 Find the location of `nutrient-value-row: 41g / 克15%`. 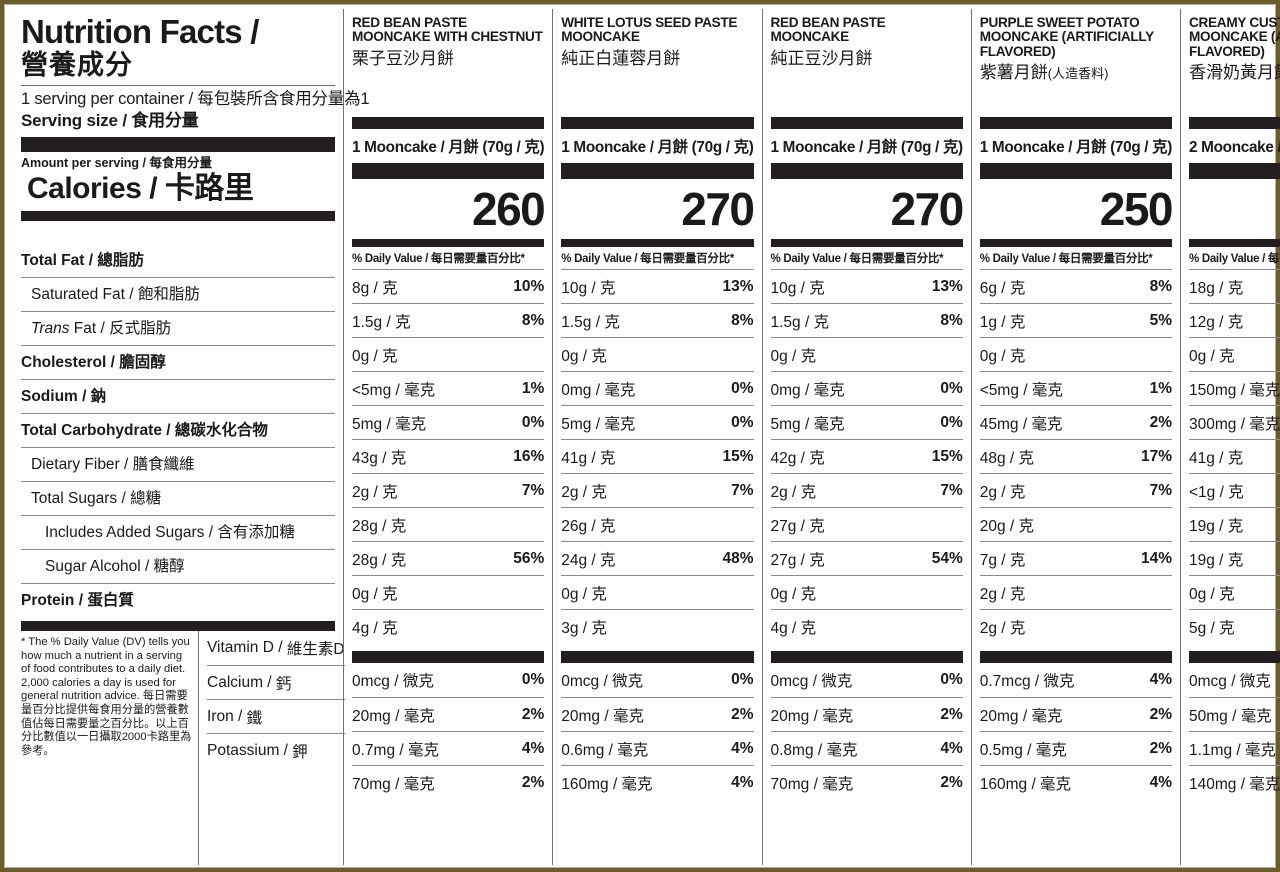

nutrient-value-row: 41g / 克15% is located at coordinates (1234, 456).